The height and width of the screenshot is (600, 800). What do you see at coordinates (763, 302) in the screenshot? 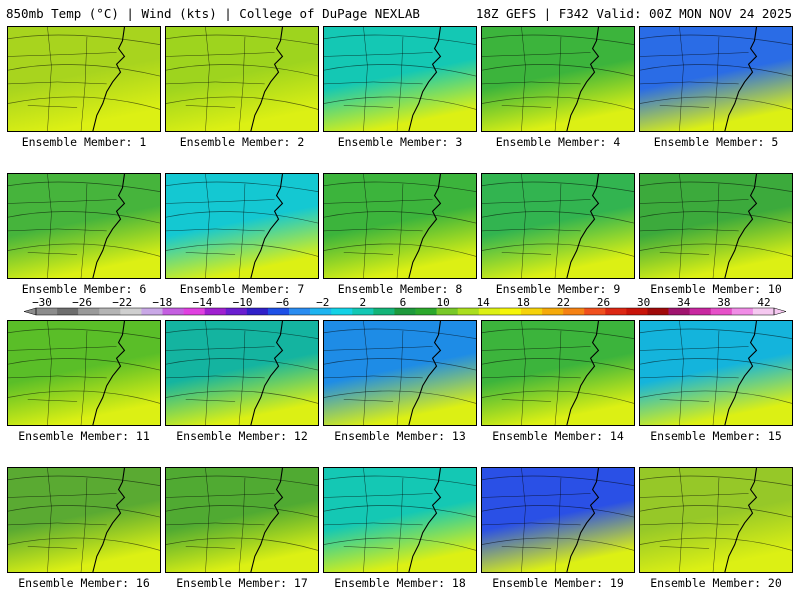
I see `colorbar-tick-label: 42` at bounding box center [763, 302].